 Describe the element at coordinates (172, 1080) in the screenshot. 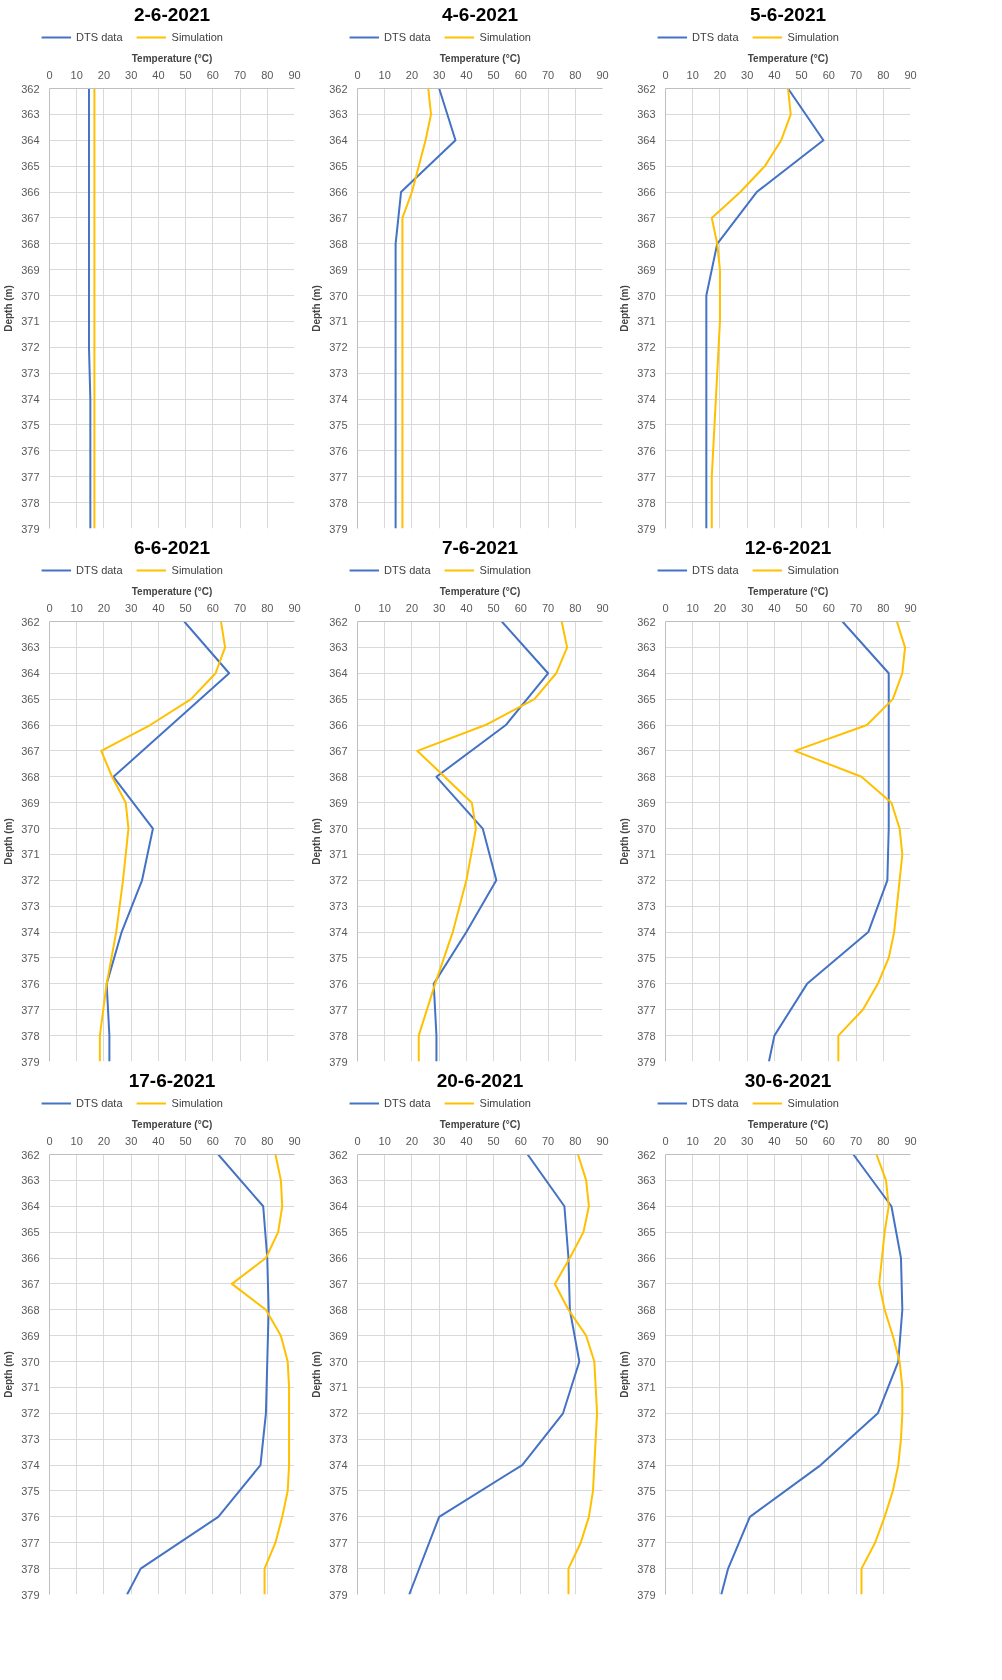

I see `chart-title: 17-6-2021` at that location.